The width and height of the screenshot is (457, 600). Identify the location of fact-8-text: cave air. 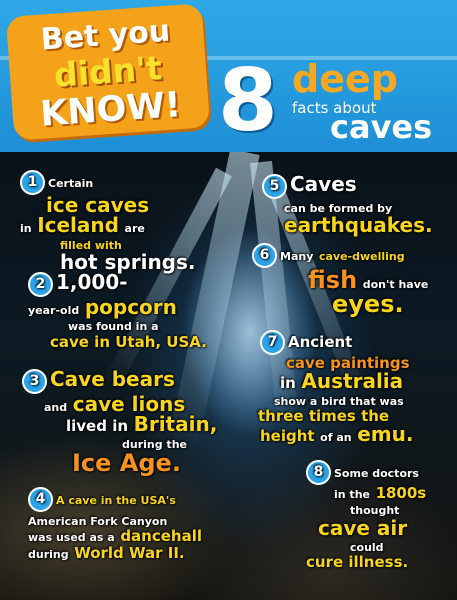
(363, 527).